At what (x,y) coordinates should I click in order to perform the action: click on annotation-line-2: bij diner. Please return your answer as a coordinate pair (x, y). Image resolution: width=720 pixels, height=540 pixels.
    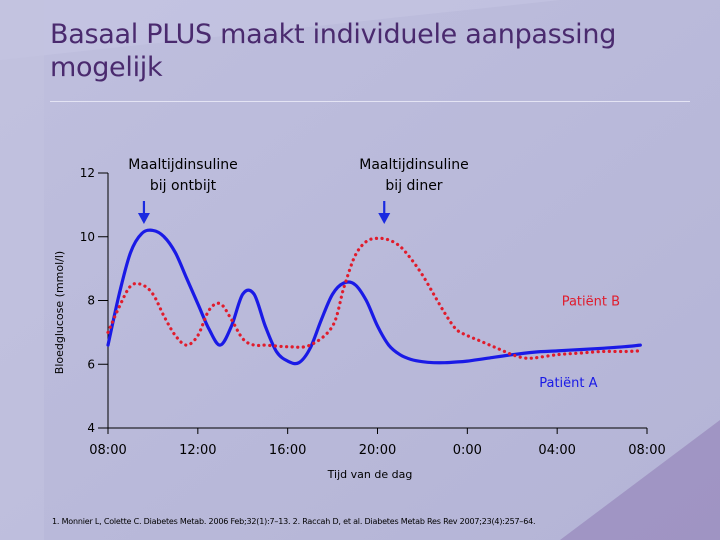
    Looking at the image, I should click on (413, 186).